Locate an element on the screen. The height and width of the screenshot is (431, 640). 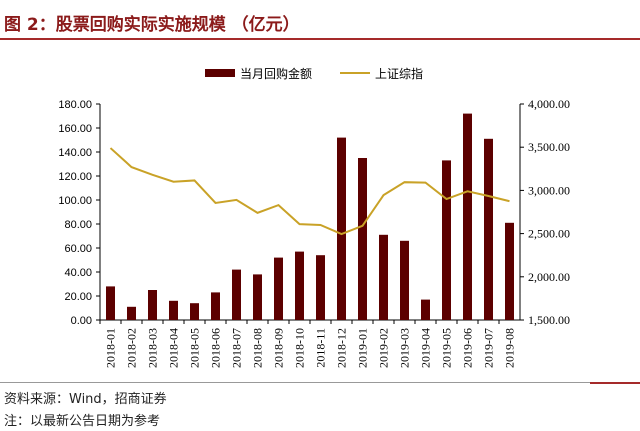
right-tick-label: 3,500.00 is located at coordinates (549, 147).